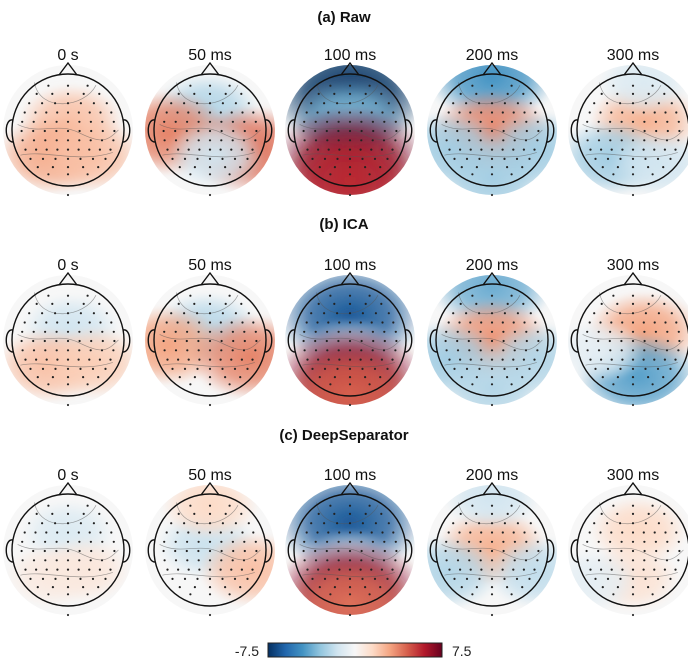 Image resolution: width=688 pixels, height=662 pixels. I want to click on right-ear, so click(550, 551).